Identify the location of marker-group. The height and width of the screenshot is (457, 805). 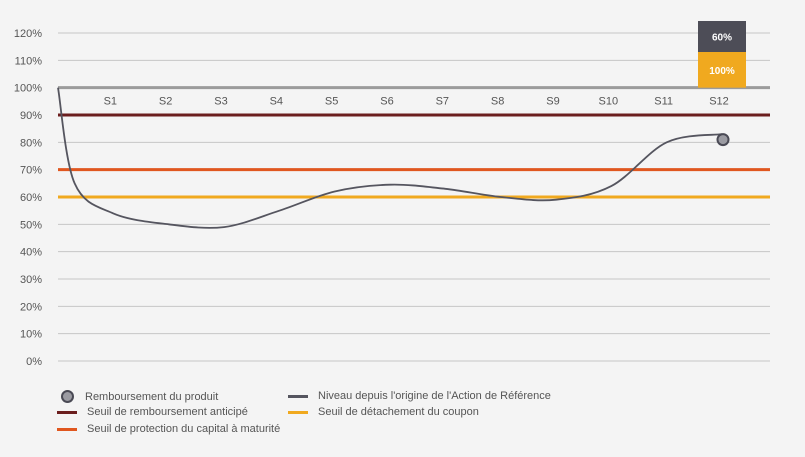
(723, 140).